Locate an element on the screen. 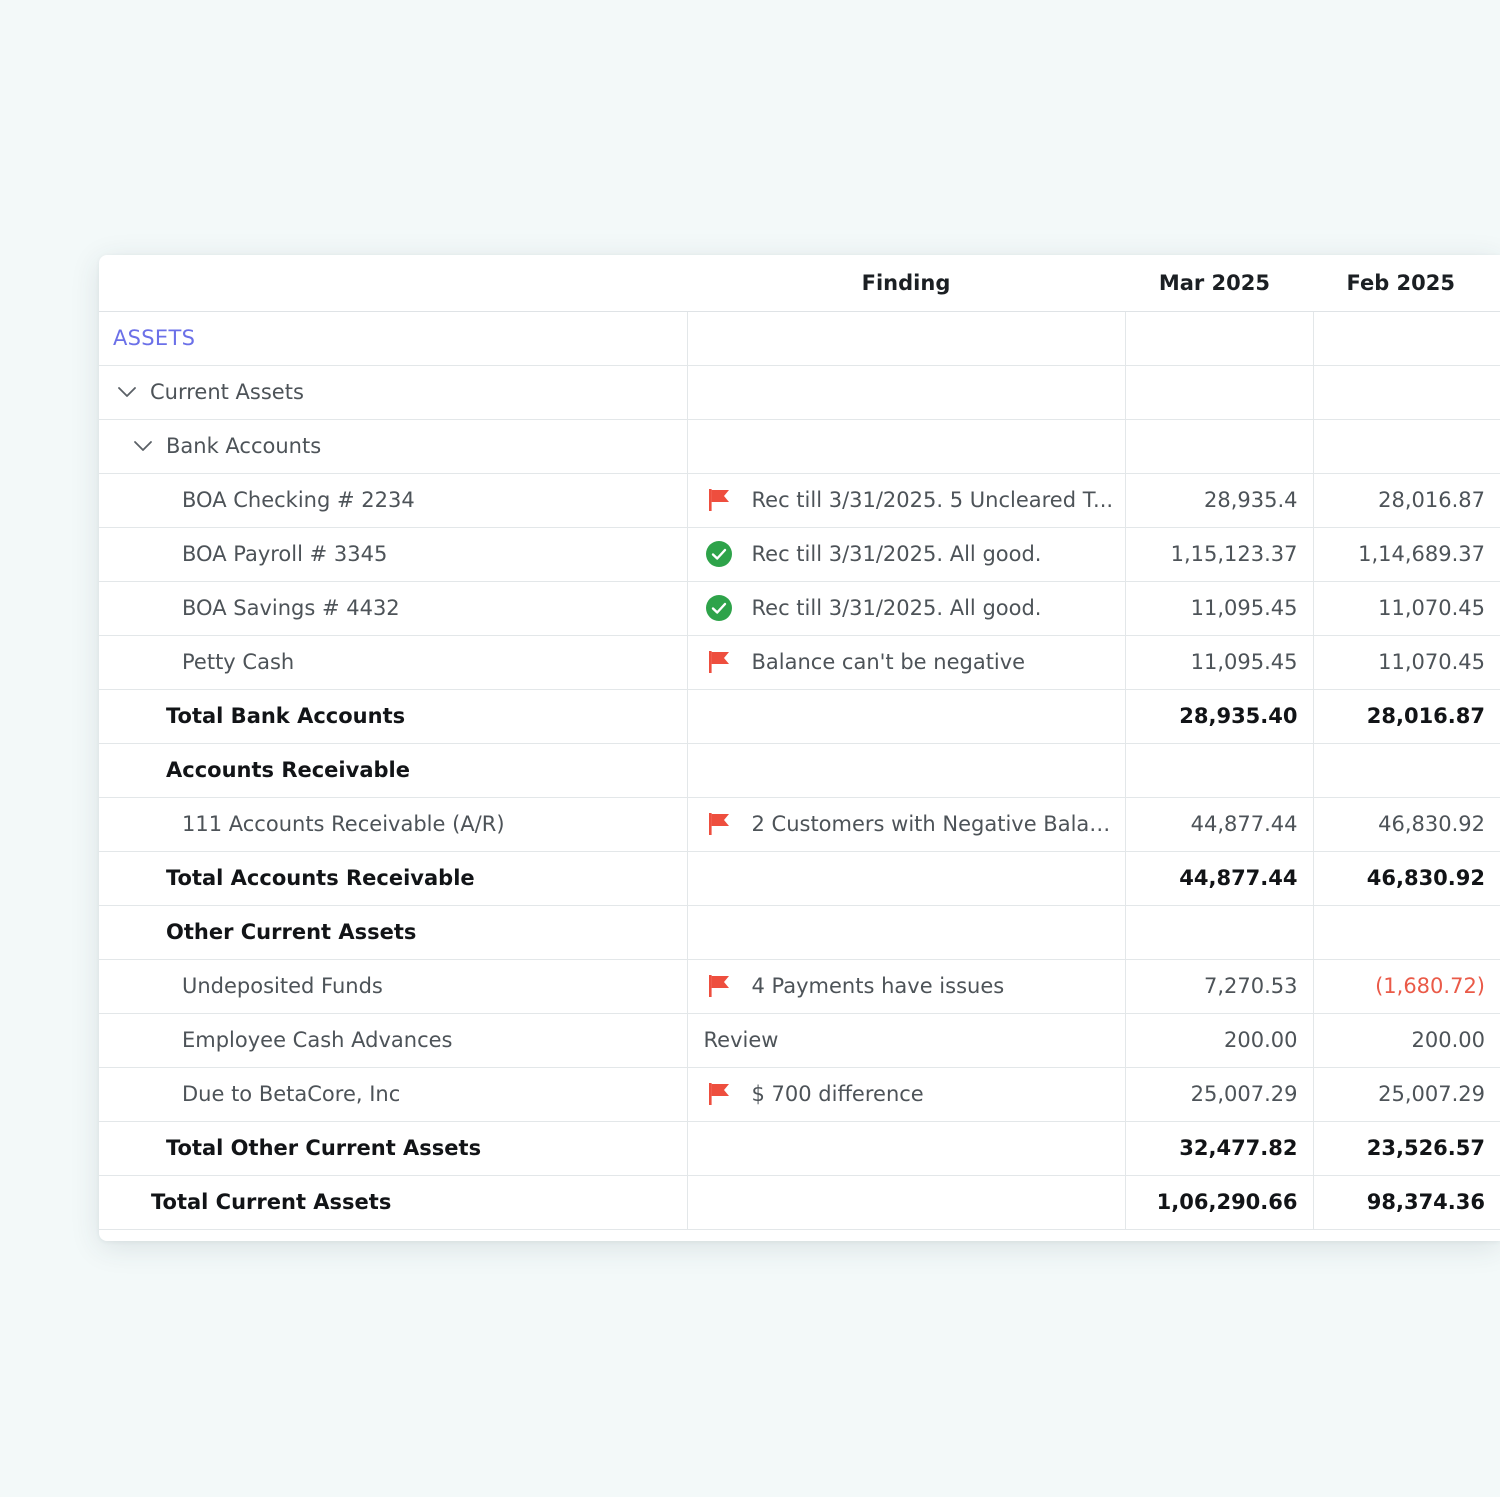  value-feb-negative: (1,680.72) is located at coordinates (1406, 986).